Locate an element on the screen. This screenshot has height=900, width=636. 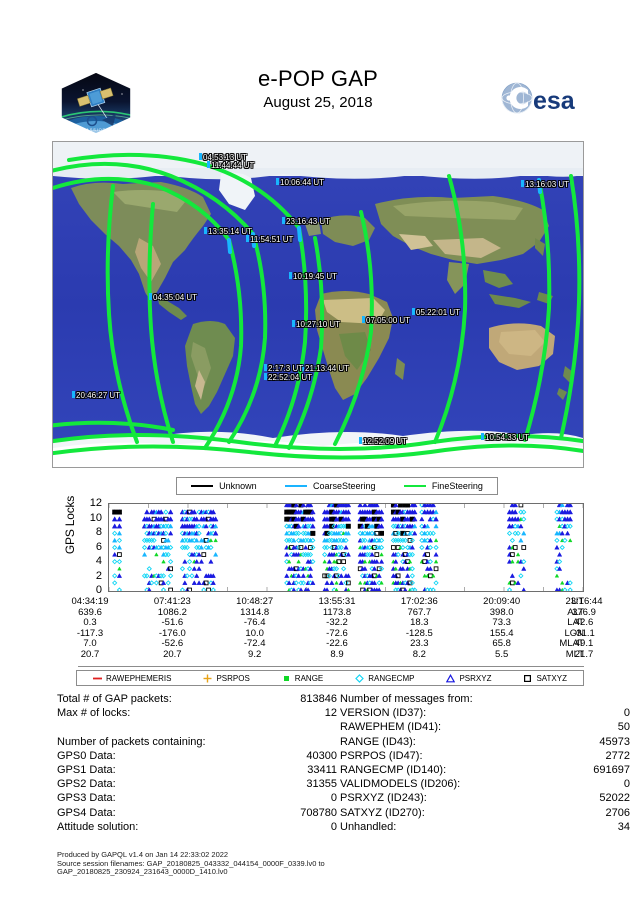
orbit-parameter-value: 1314.8 is located at coordinates (255, 612).